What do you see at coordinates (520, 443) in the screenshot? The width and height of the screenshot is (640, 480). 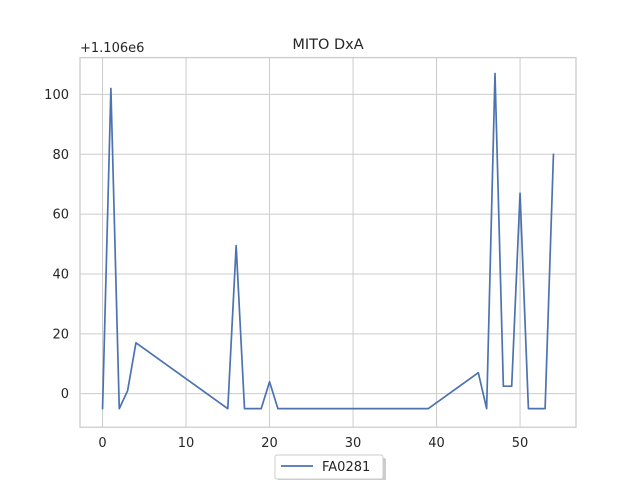 I see `x-tick-label: 50` at bounding box center [520, 443].